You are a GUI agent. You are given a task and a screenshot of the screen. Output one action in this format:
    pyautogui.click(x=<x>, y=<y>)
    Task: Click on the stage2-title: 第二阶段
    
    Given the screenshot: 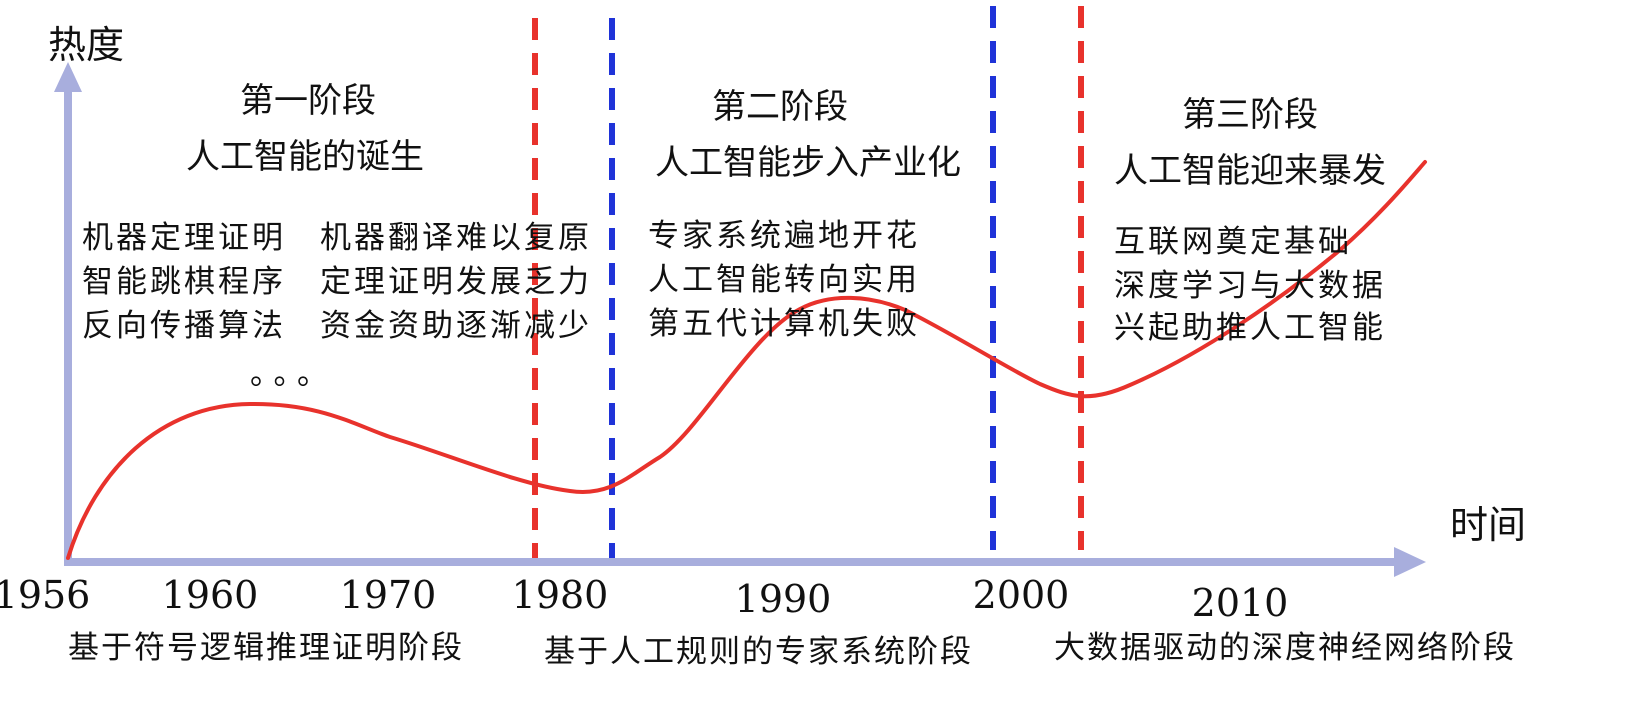 What is the action you would take?
    pyautogui.click(x=780, y=107)
    